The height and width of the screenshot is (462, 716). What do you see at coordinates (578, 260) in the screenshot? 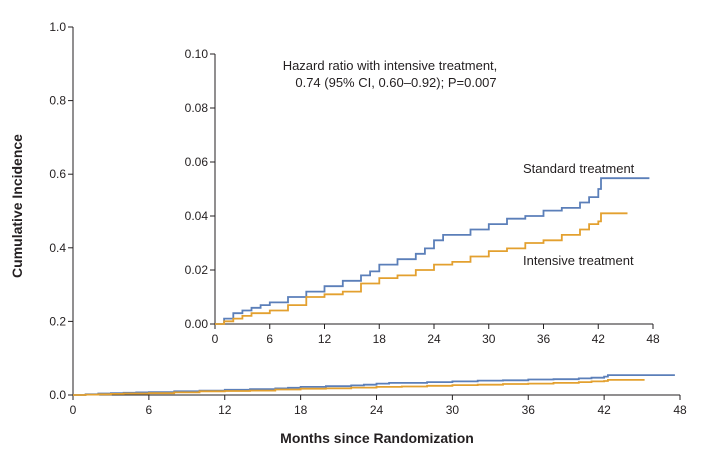
I see `series-label-intensive: Intensive treatment` at bounding box center [578, 260].